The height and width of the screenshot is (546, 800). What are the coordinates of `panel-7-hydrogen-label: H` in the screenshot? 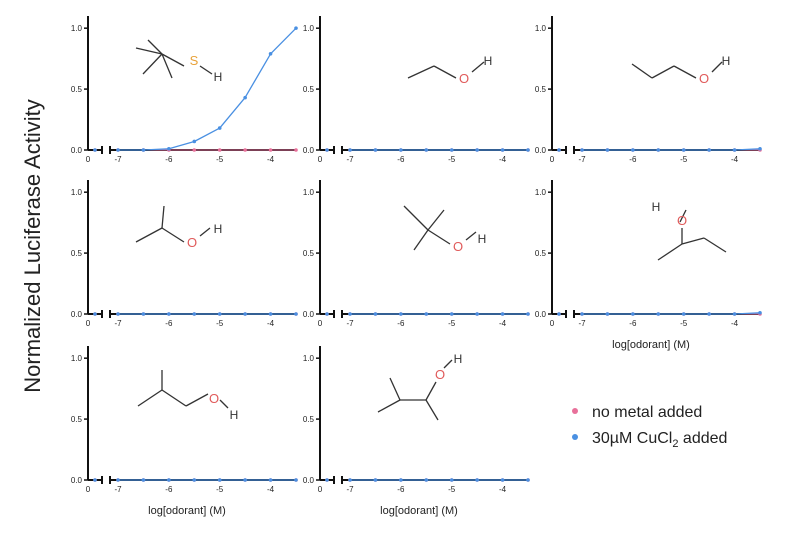 It's located at (234, 415).